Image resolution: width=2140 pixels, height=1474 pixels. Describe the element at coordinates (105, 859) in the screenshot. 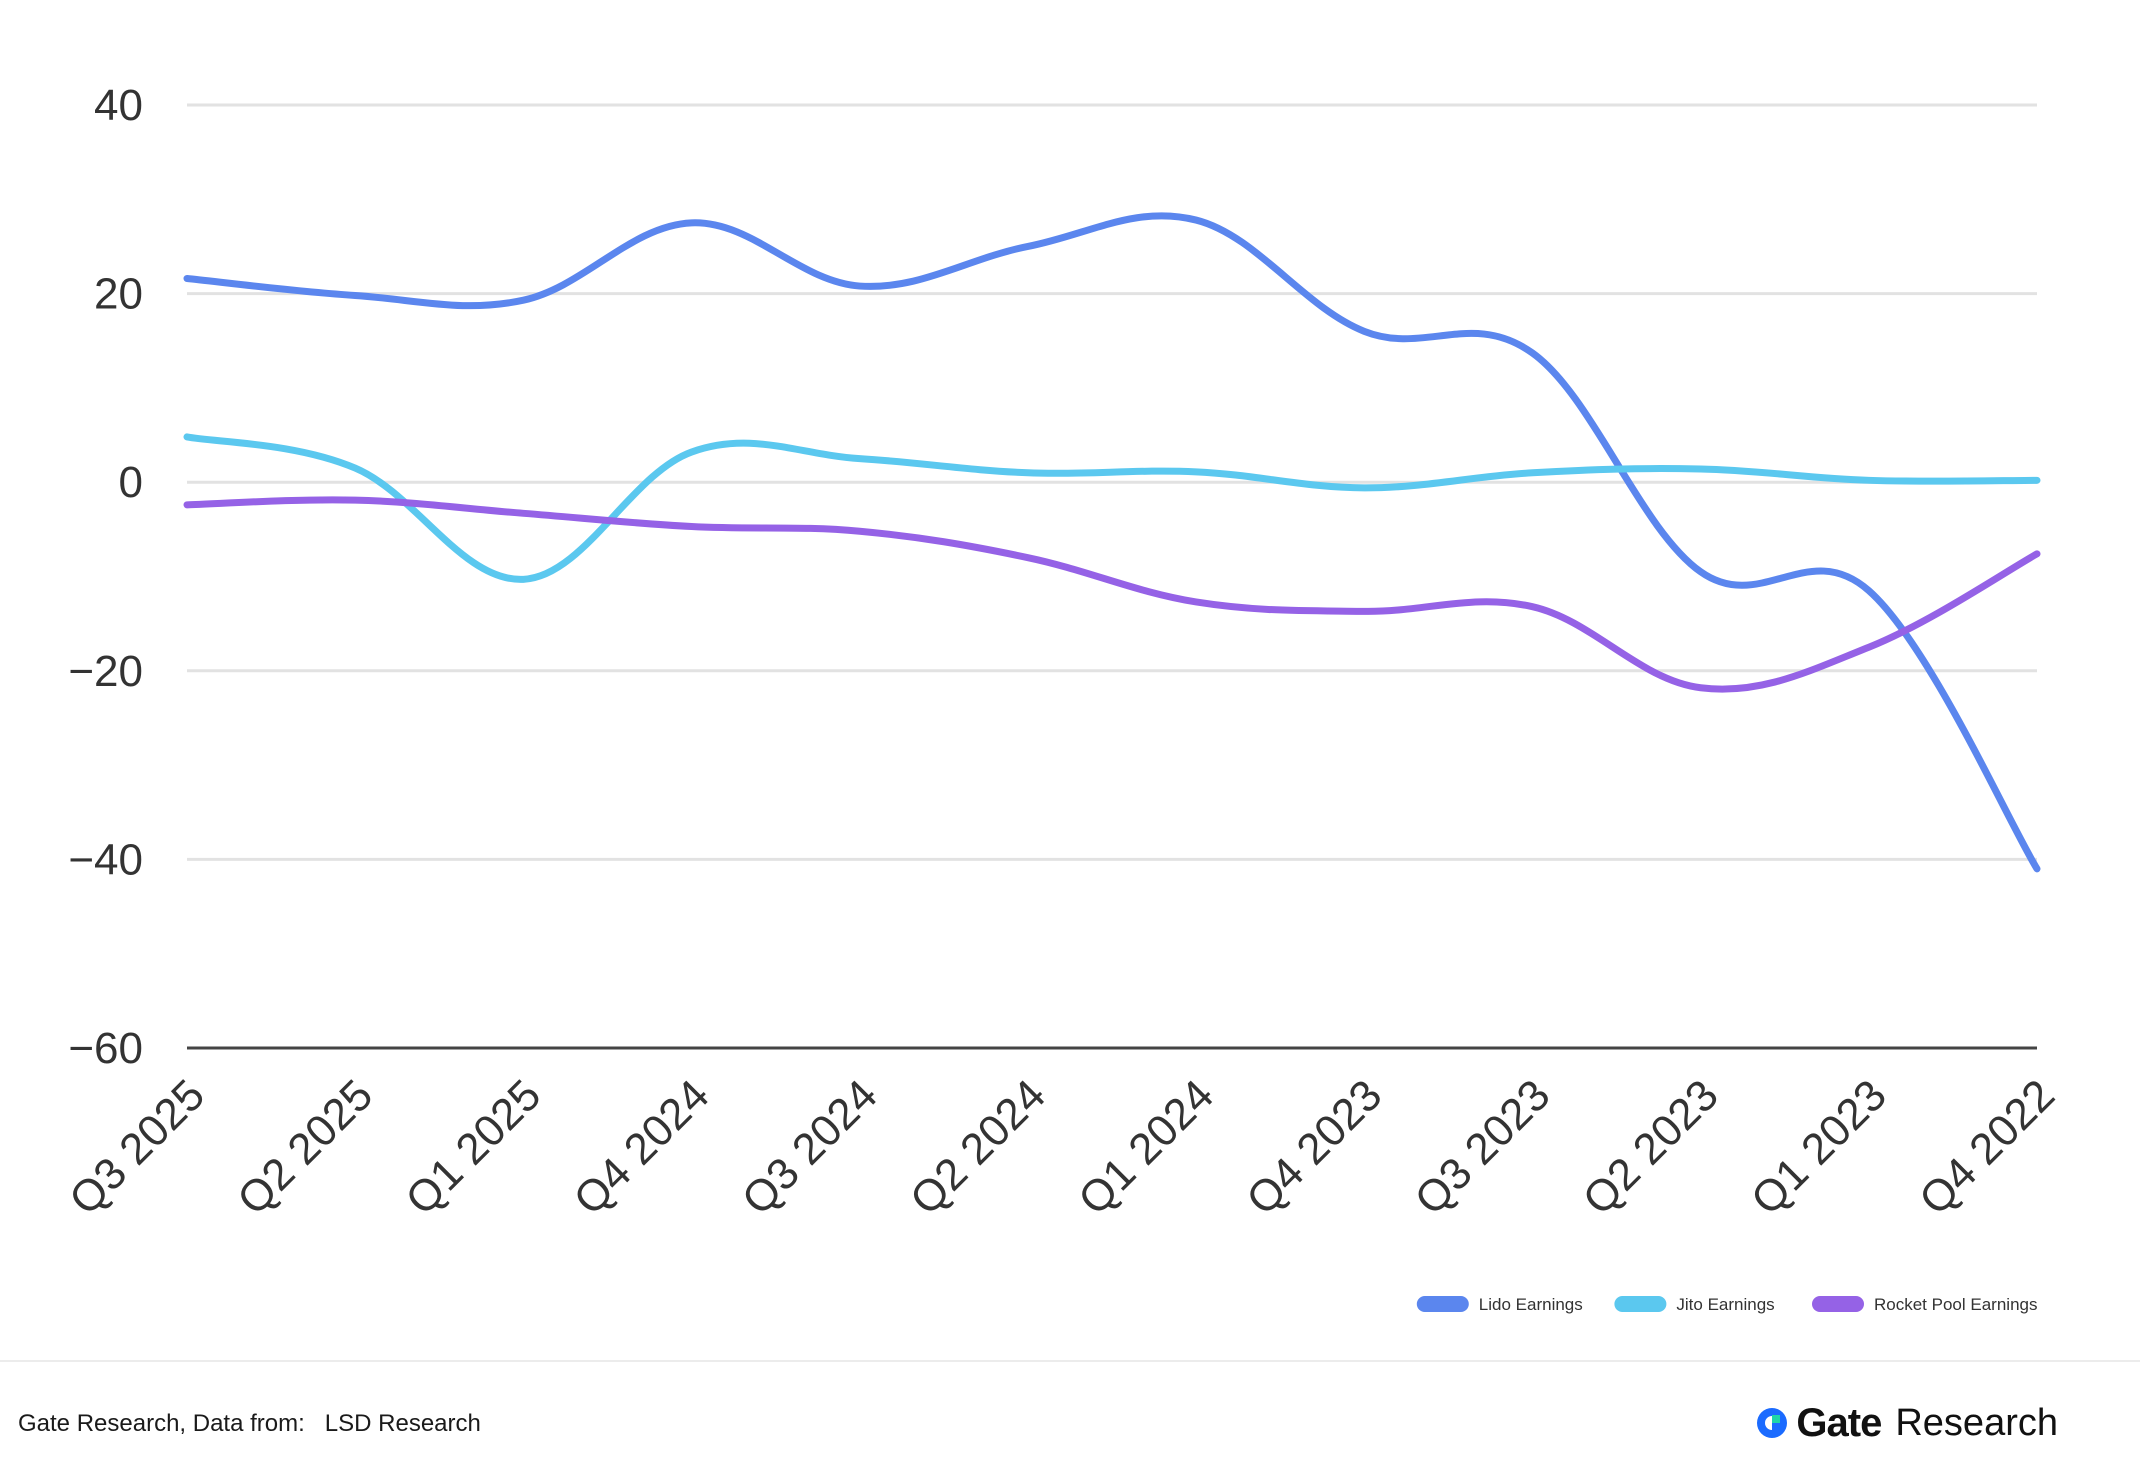

I see `y-tick-label: −40` at that location.